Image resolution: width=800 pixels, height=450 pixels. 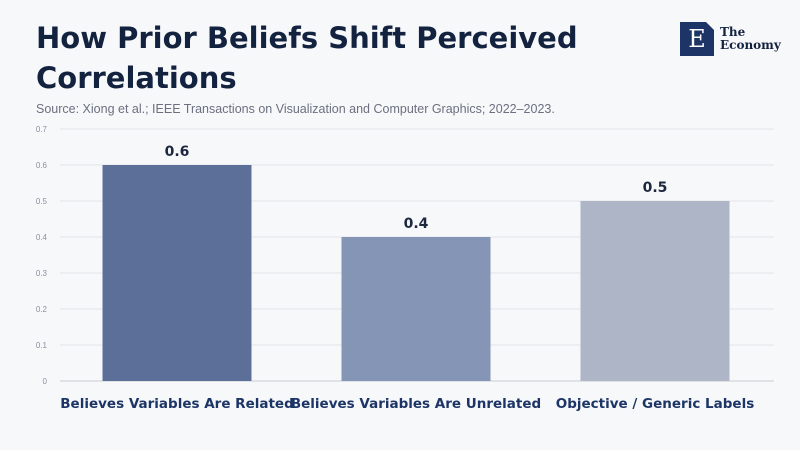 What do you see at coordinates (42, 165) in the screenshot?
I see `y-tick-label: 0.6` at bounding box center [42, 165].